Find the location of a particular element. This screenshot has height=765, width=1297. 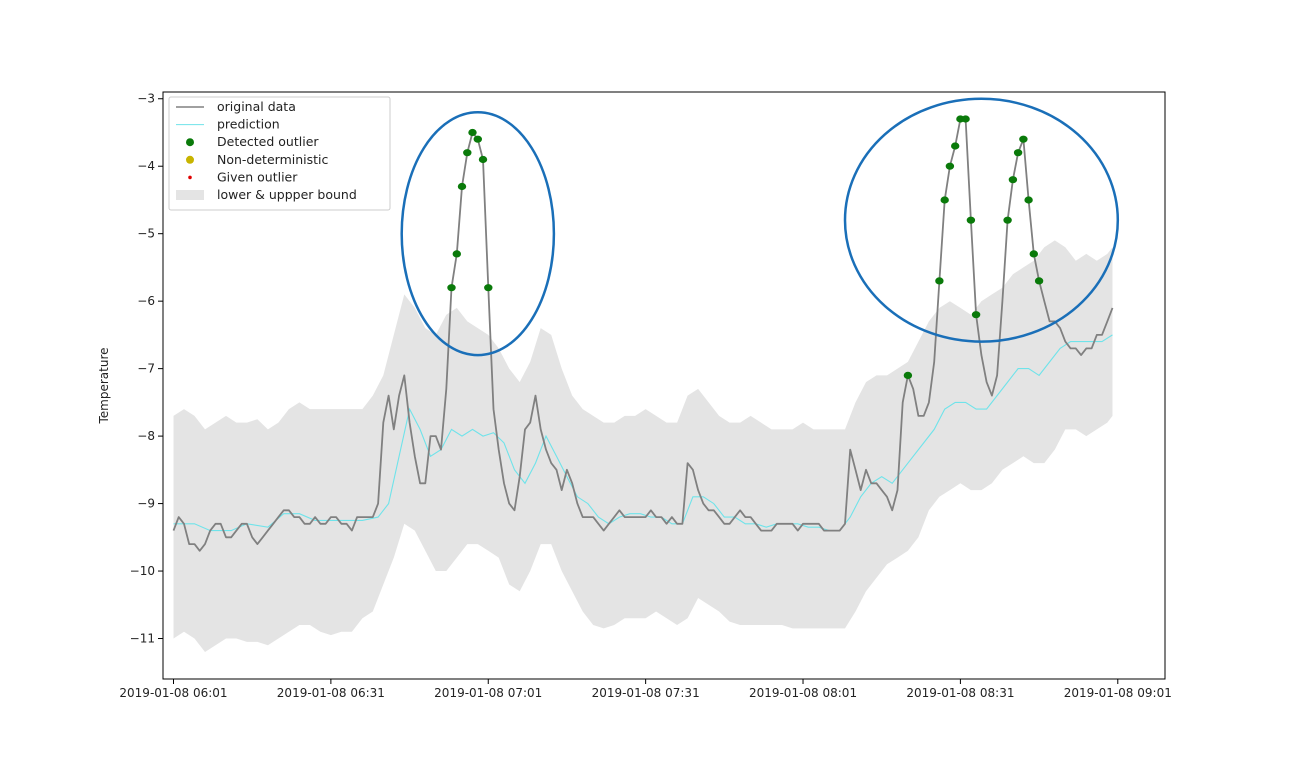

y-axis-label: Temperature is located at coordinates (104, 385).